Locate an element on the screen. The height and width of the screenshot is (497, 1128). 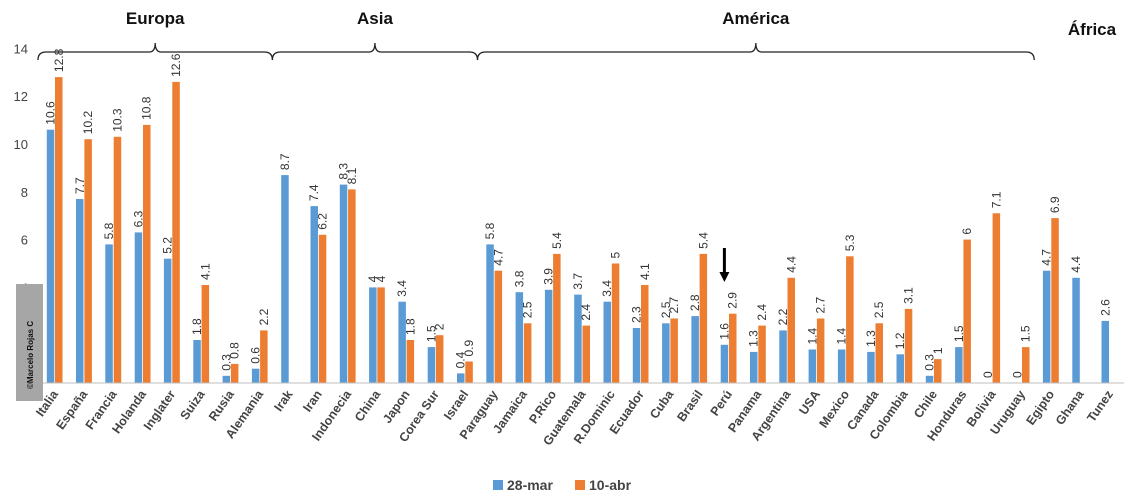
data-label-bolivia-28-mar: 0 is located at coordinates (988, 374).